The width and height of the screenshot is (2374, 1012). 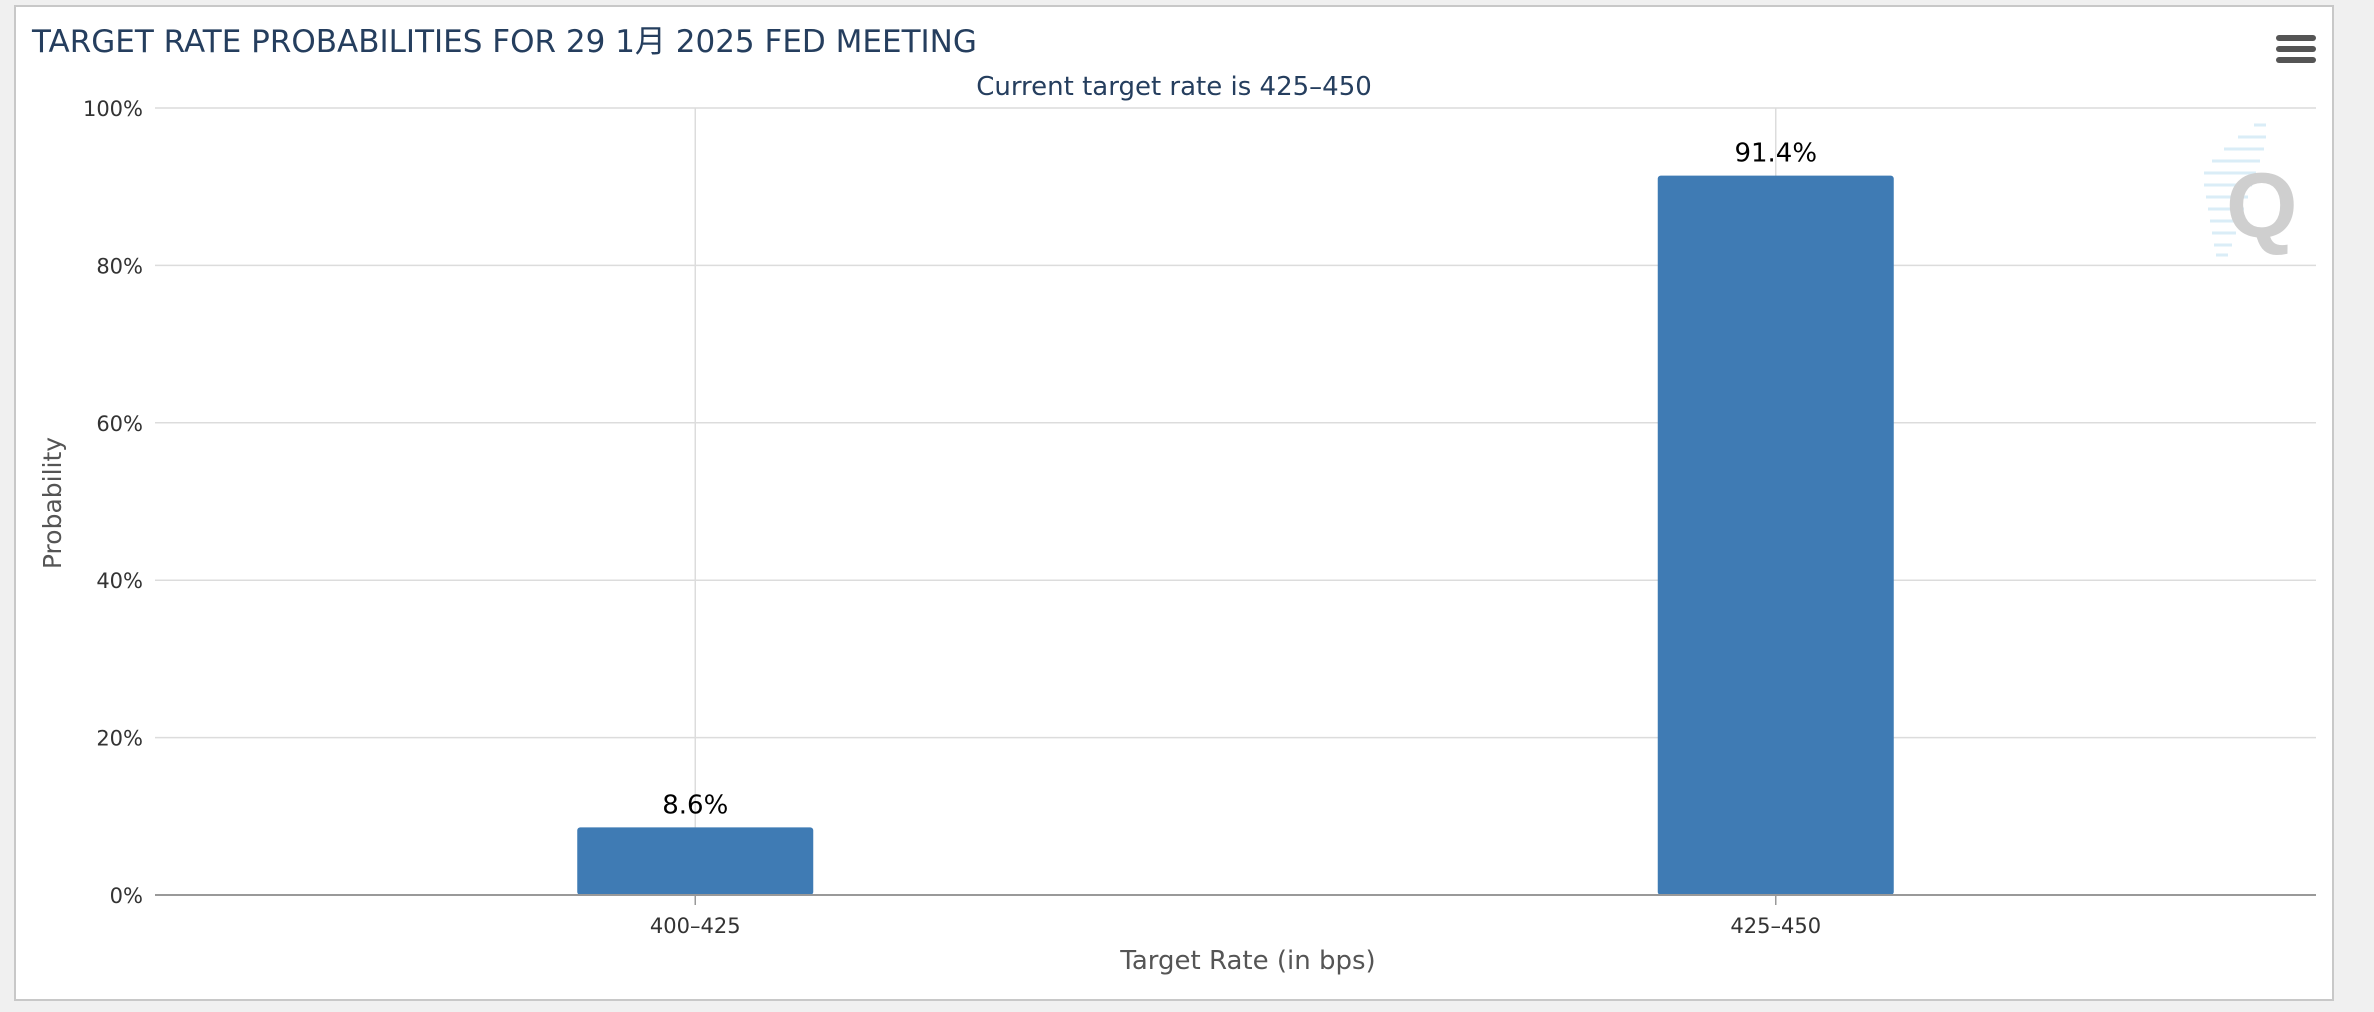 What do you see at coordinates (1174, 87) in the screenshot?
I see `chart-subtitle: Current target rate is 425–450` at bounding box center [1174, 87].